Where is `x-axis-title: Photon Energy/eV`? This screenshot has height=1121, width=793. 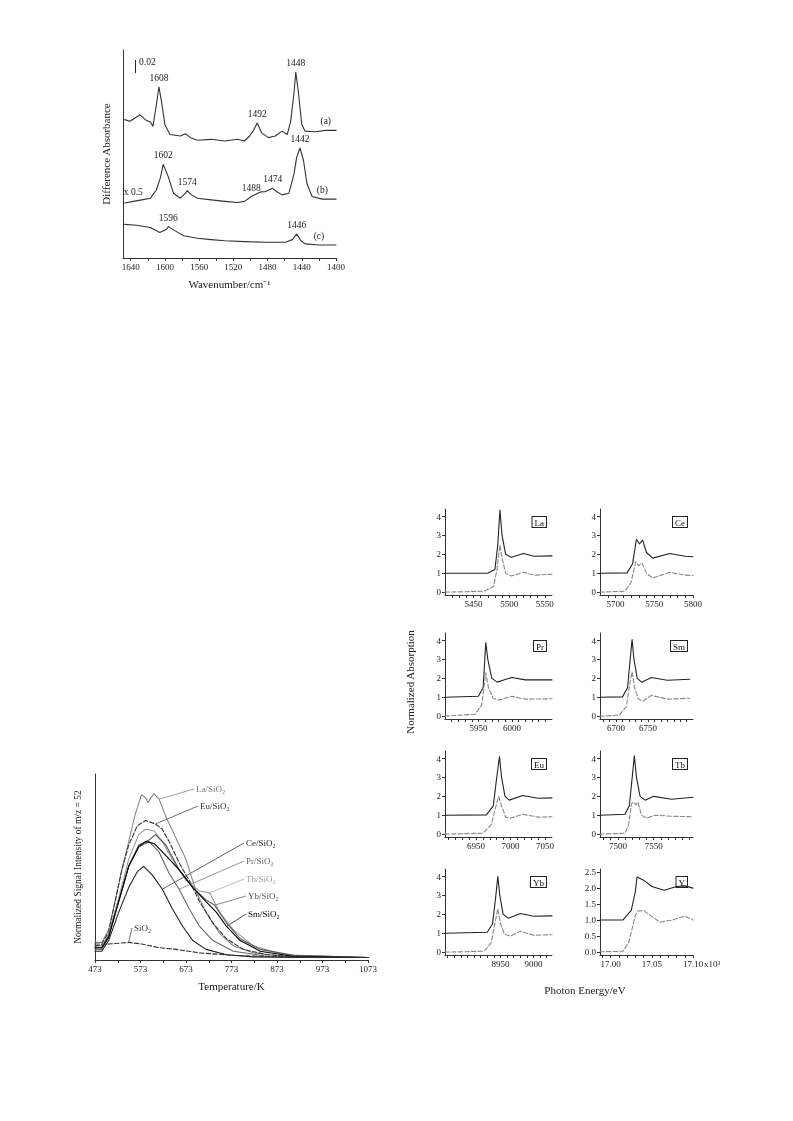 x-axis-title: Photon Energy/eV is located at coordinates (585, 990).